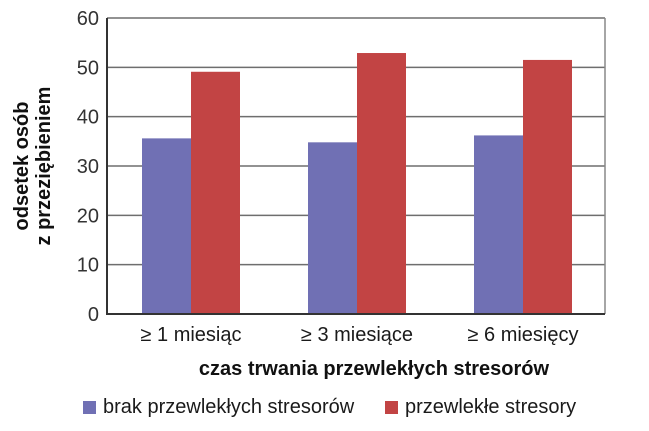  What do you see at coordinates (44, 166) in the screenshot?
I see `y-axis-label-line2: z przeziębieniem` at bounding box center [44, 166].